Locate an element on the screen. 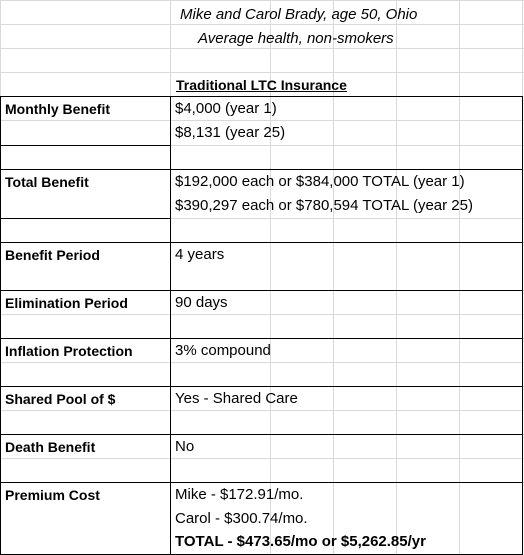  row-label-premium-cost: Premium Cost is located at coordinates (52, 495).